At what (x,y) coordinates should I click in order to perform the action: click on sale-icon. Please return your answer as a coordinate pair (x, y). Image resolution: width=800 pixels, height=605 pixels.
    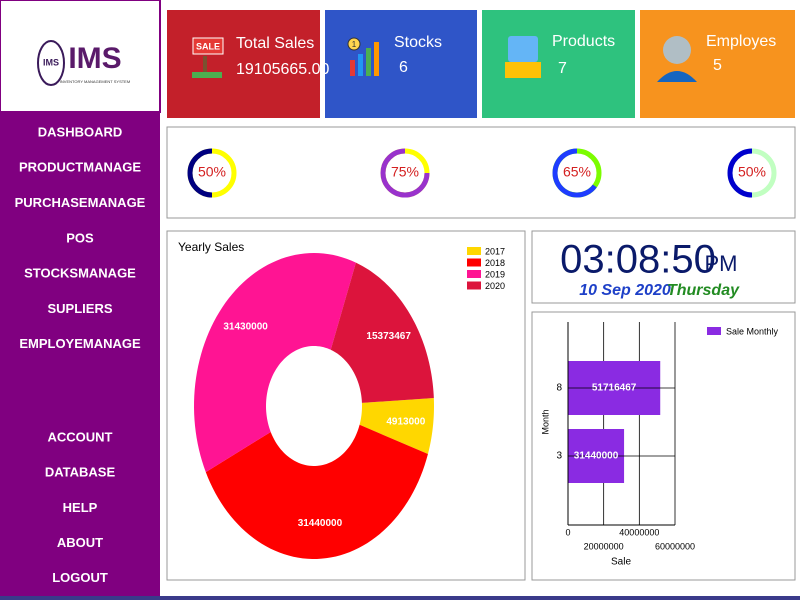
    Looking at the image, I should click on (208, 46).